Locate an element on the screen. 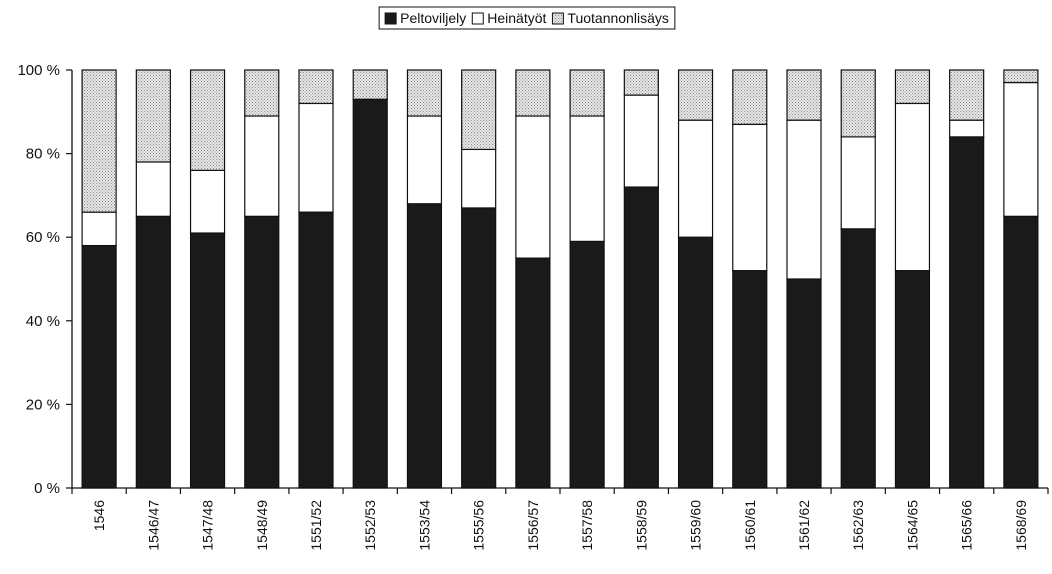  y-tick-label: 20 % is located at coordinates (43, 404).